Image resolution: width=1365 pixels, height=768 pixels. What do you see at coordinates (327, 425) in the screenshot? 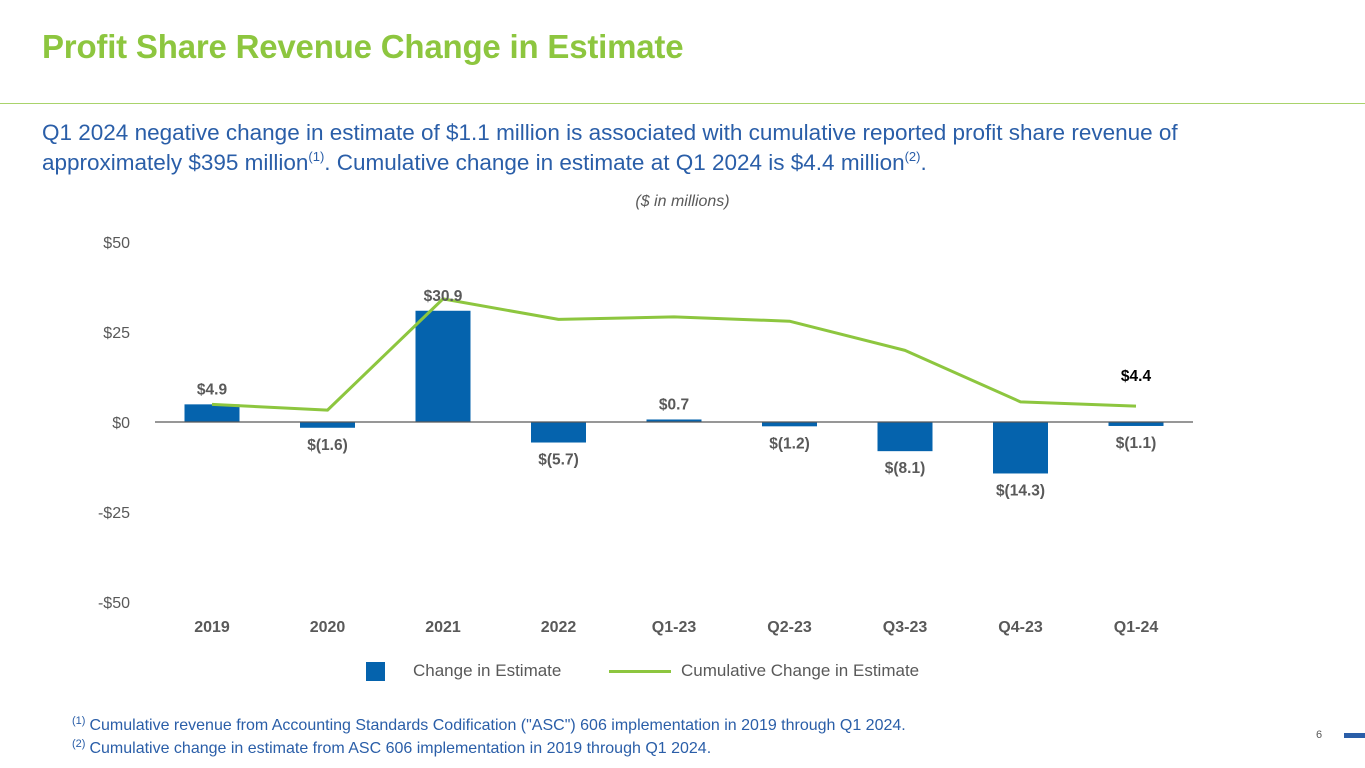
I see `bar-2020` at bounding box center [327, 425].